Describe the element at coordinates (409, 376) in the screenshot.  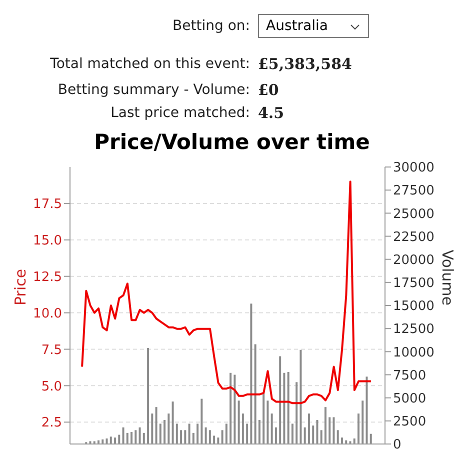
I see `y2-tick-label: 7500` at that location.